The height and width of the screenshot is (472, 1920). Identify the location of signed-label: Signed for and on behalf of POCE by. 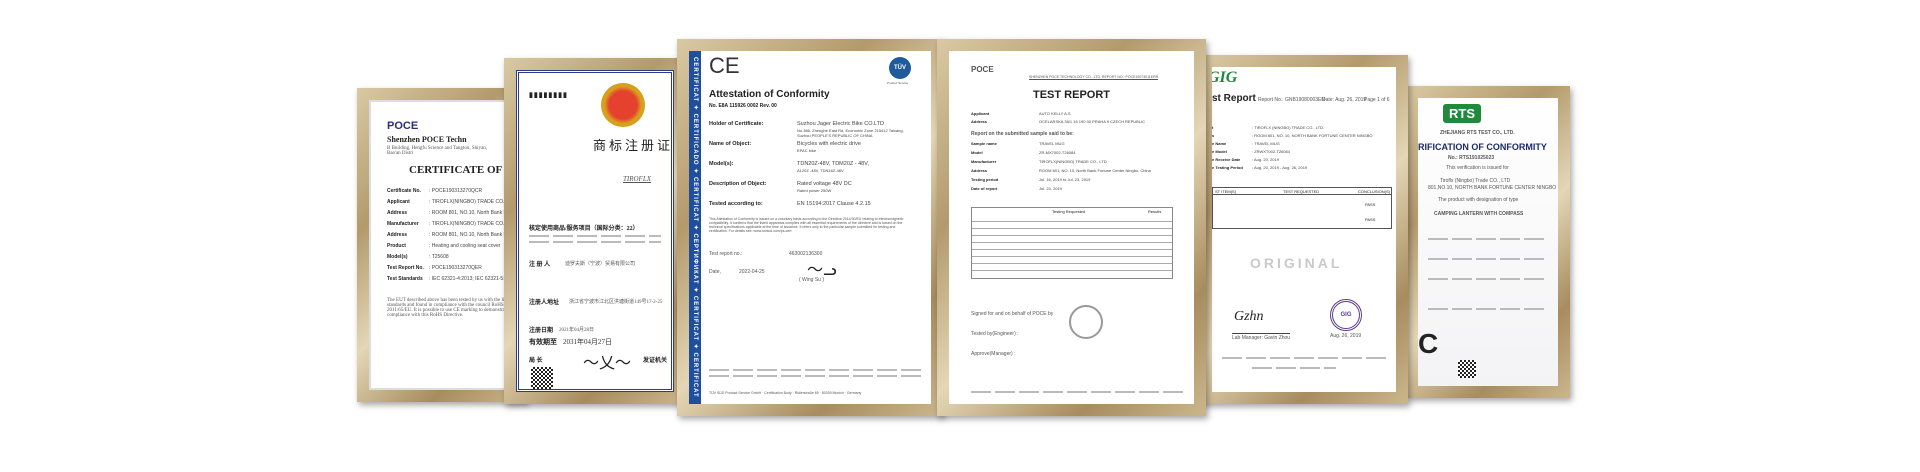
(1012, 314).